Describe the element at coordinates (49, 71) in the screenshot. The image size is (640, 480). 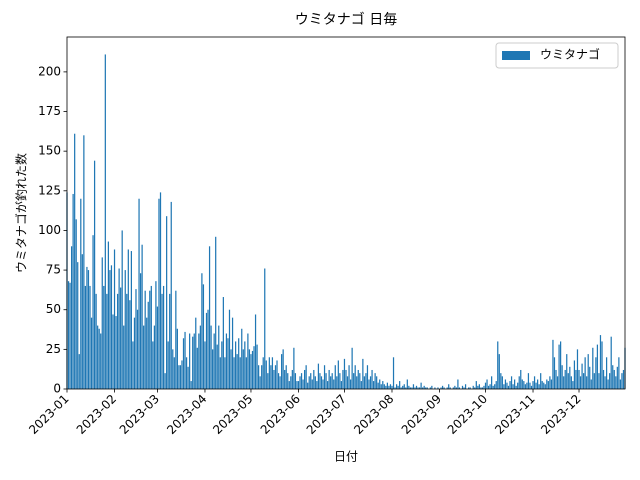
I see `y-tick-label: 200` at that location.